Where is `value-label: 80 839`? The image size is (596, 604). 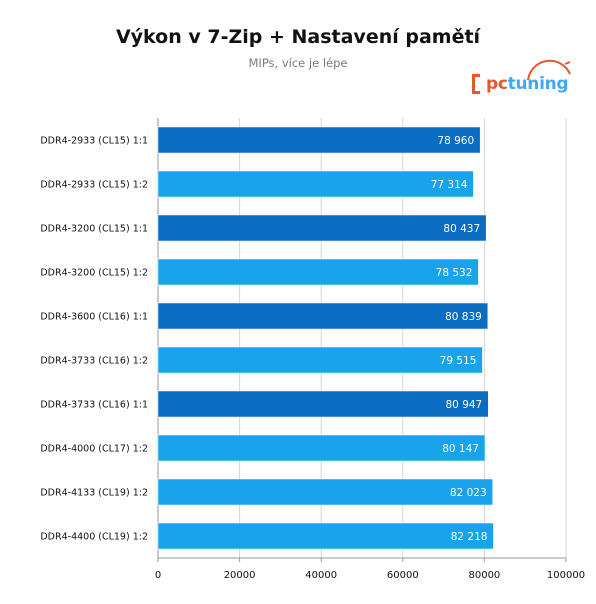 value-label: 80 839 is located at coordinates (463, 317).